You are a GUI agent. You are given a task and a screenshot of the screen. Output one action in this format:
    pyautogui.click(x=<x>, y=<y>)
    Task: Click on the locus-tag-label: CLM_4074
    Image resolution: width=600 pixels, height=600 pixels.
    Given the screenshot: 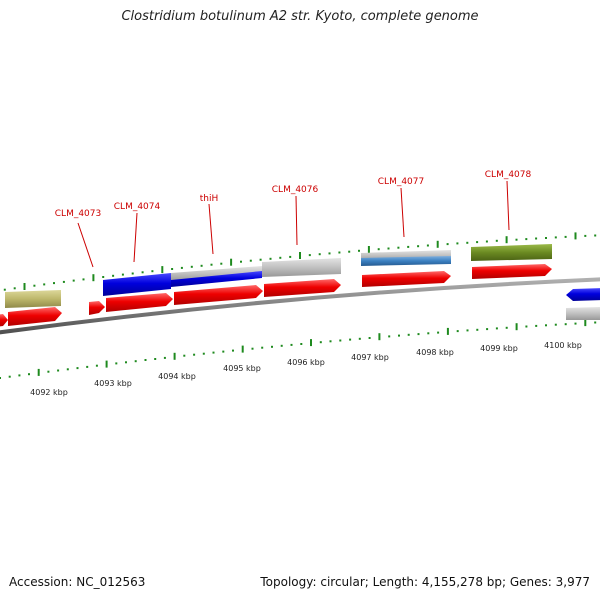 What is the action you would take?
    pyautogui.click(x=137, y=207)
    